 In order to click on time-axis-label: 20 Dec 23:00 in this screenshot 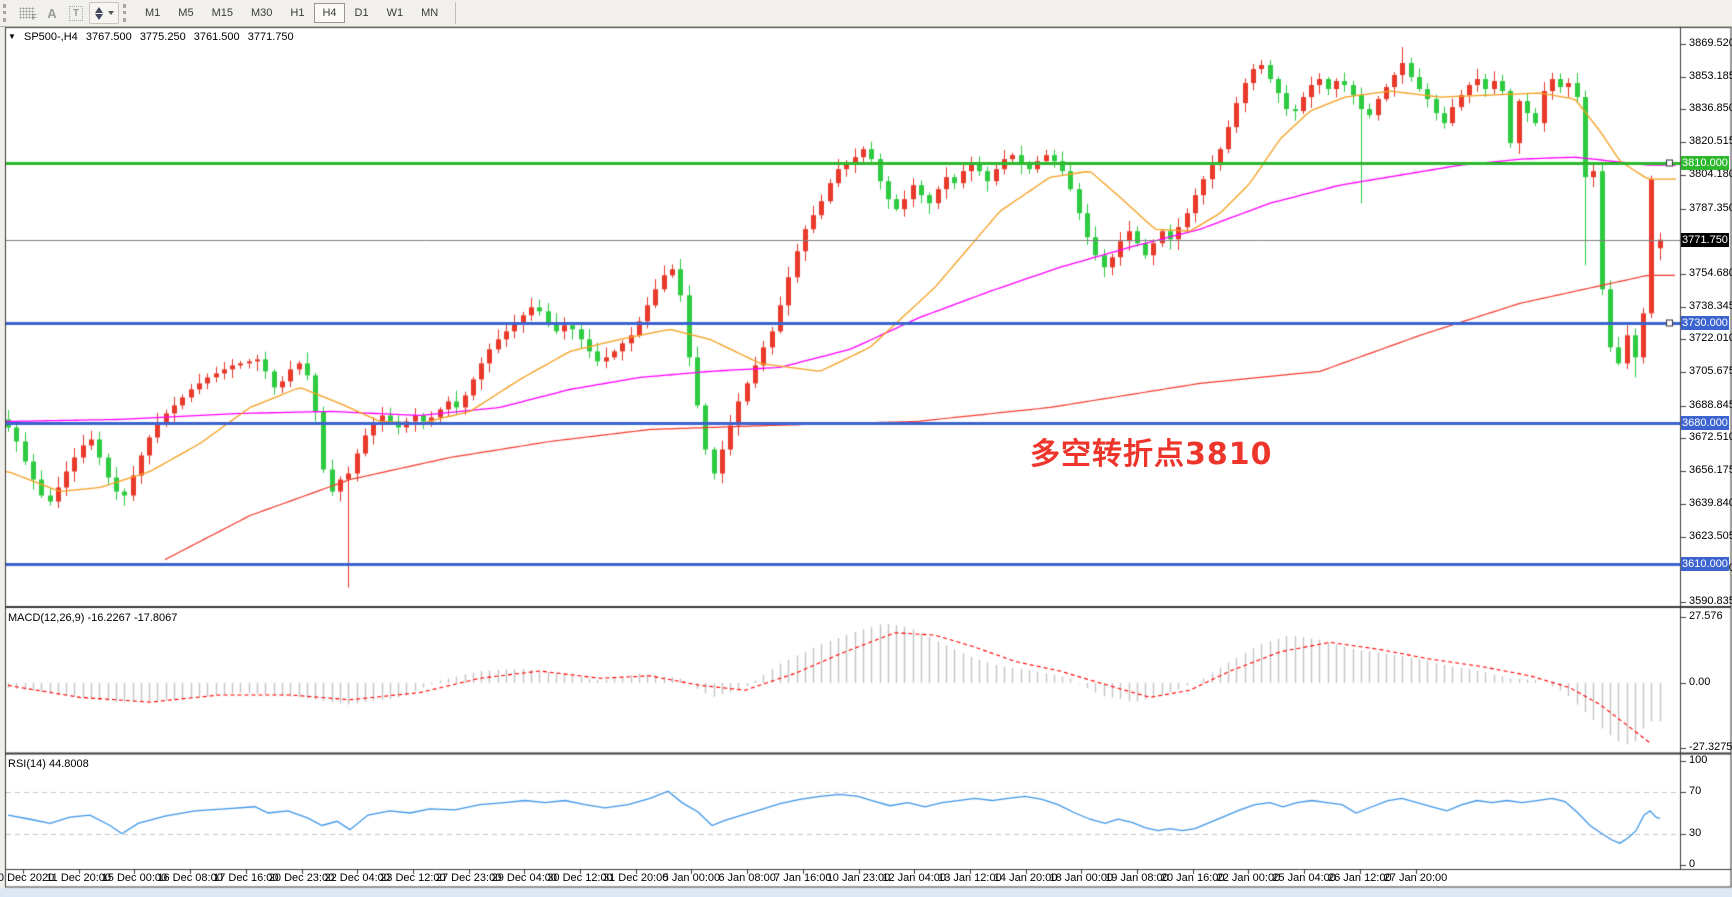, I will do `click(301, 878)`.